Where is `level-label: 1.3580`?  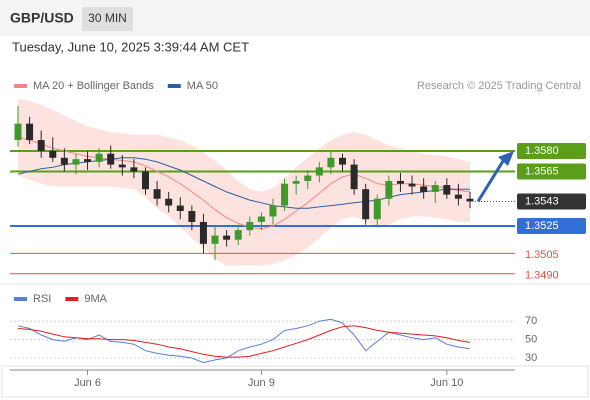
level-label: 1.3580 is located at coordinates (542, 151).